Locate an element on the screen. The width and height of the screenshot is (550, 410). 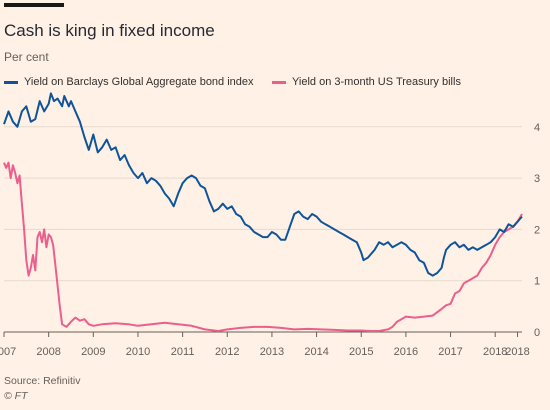
x-tick-label-0: 2007 is located at coordinates (8, 352).